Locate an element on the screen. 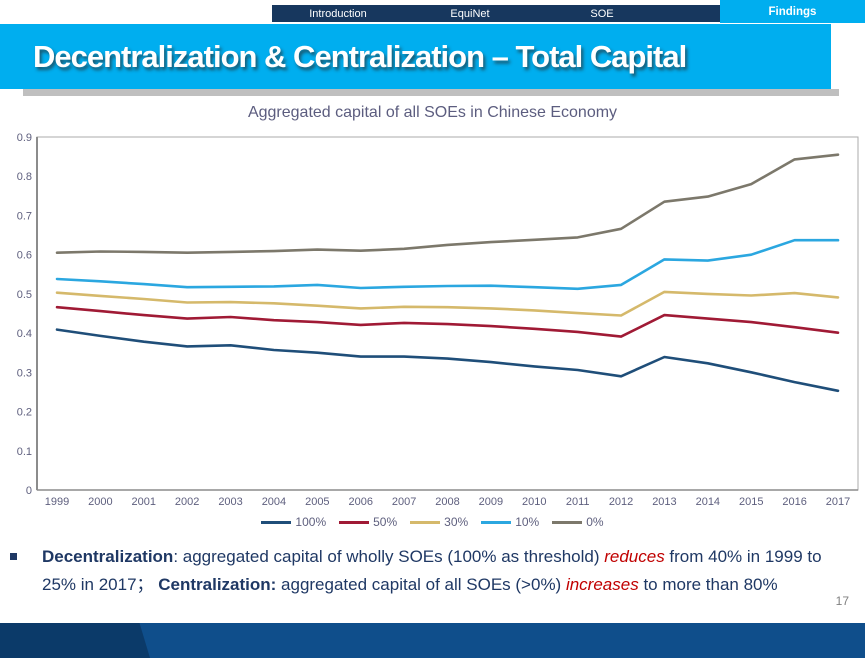 The width and height of the screenshot is (865, 658). bullet-emphasis: increases is located at coordinates (602, 584).